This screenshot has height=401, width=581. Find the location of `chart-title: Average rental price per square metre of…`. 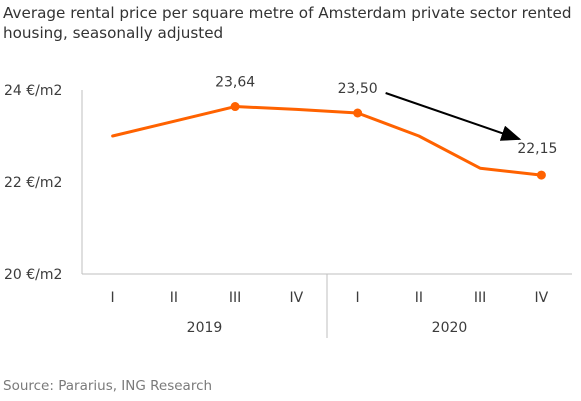

chart-title: Average rental price per square metre of… is located at coordinates (287, 23).